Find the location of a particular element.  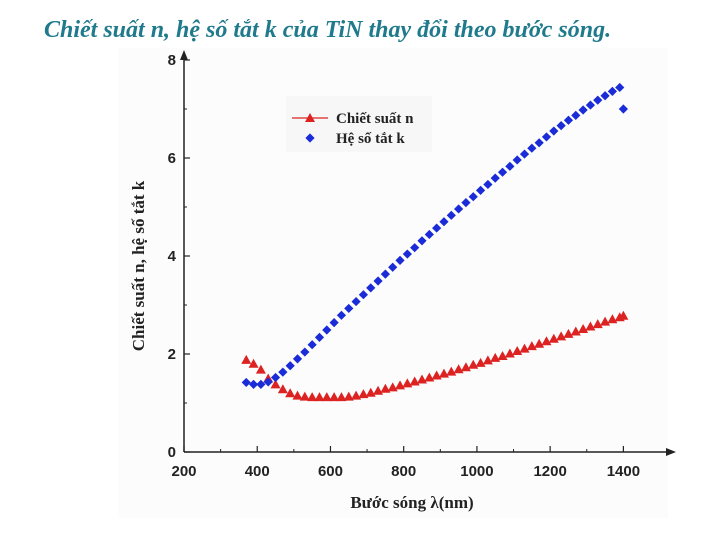

legend-label-n: Chiết suất n is located at coordinates (375, 119).